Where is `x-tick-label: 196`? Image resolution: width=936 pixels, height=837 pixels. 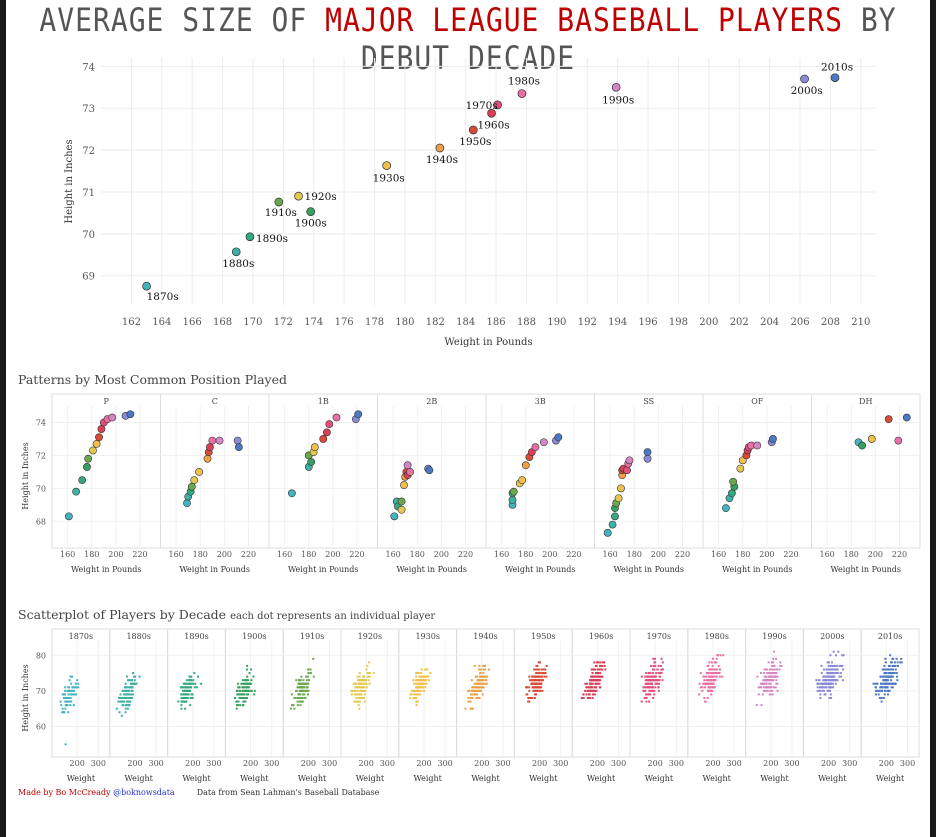 x-tick-label: 196 is located at coordinates (648, 322).